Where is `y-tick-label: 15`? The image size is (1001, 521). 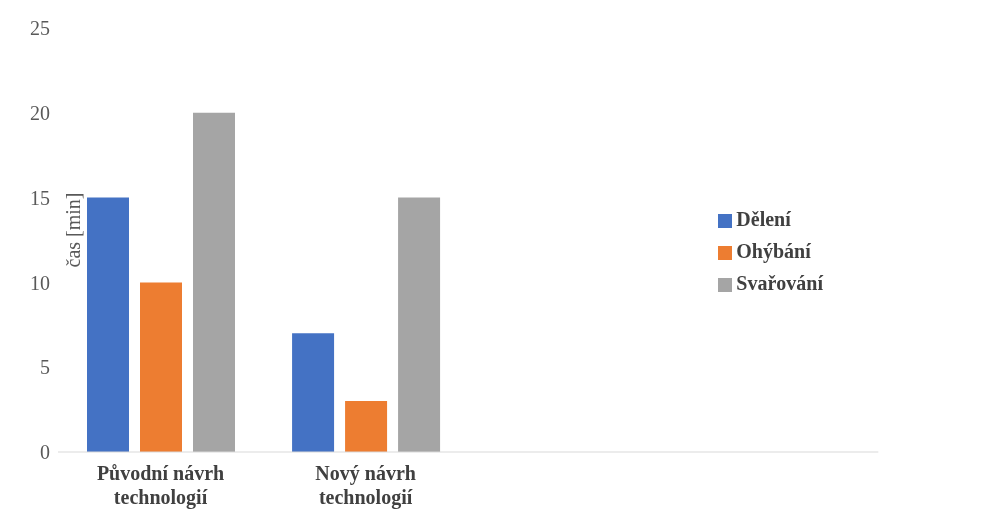
y-tick-label: 15 is located at coordinates (40, 197).